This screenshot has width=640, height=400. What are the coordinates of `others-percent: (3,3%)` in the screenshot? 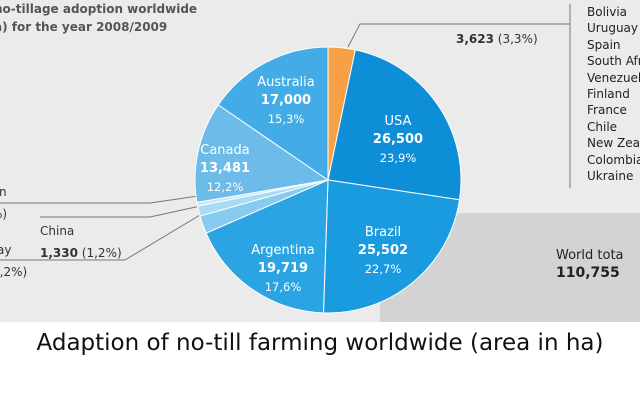 It's located at (517, 39).